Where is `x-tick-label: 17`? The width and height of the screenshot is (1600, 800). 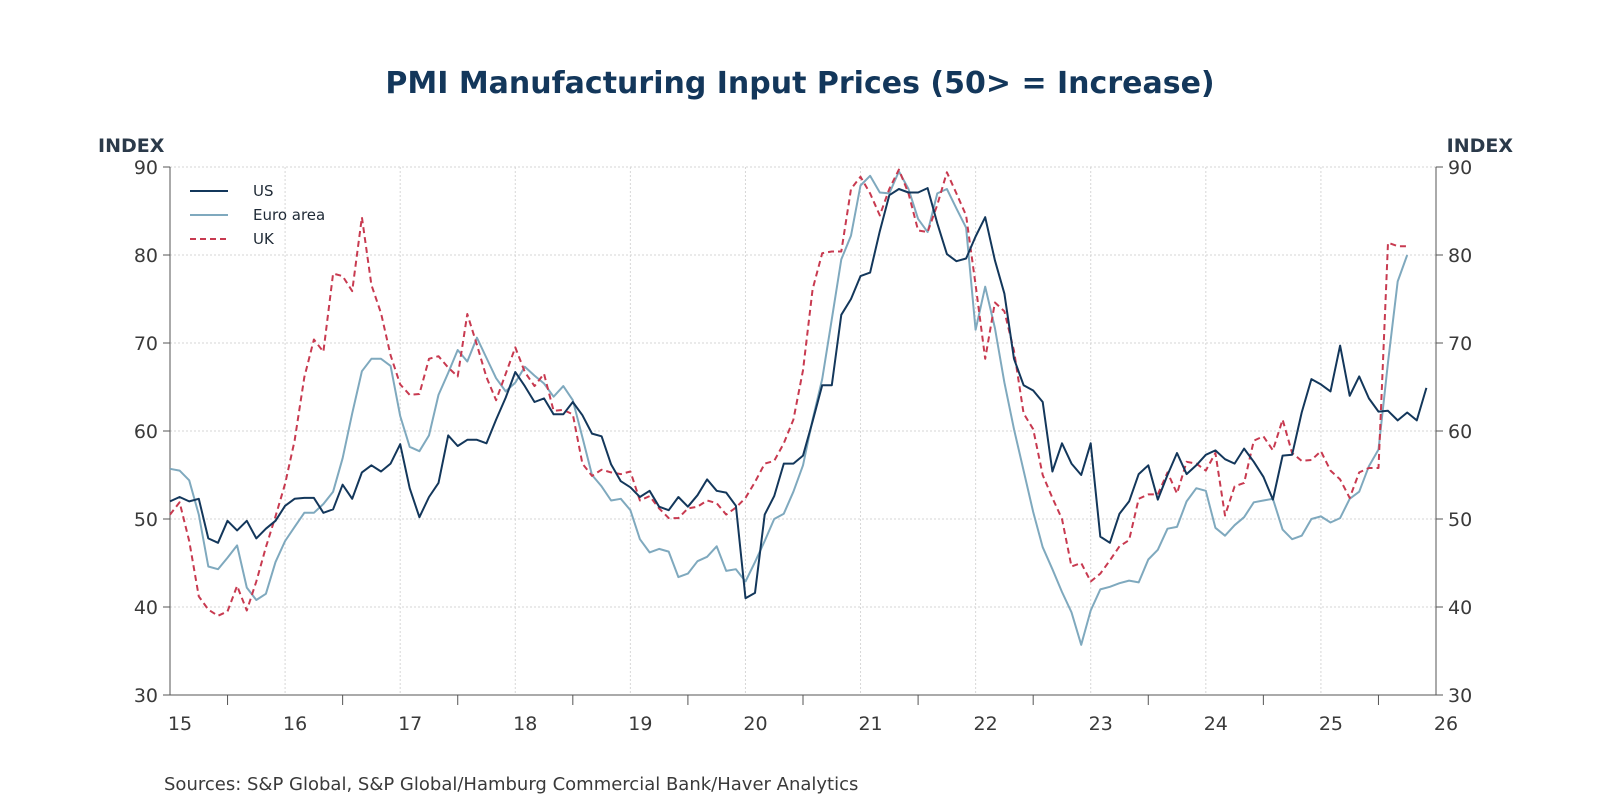
x-tick-label: 17 is located at coordinates (410, 724).